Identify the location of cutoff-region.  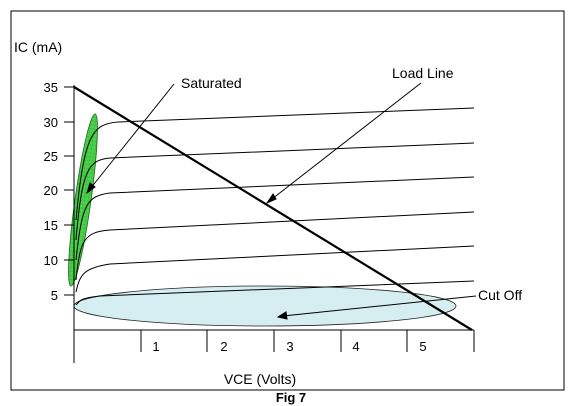
(265, 306).